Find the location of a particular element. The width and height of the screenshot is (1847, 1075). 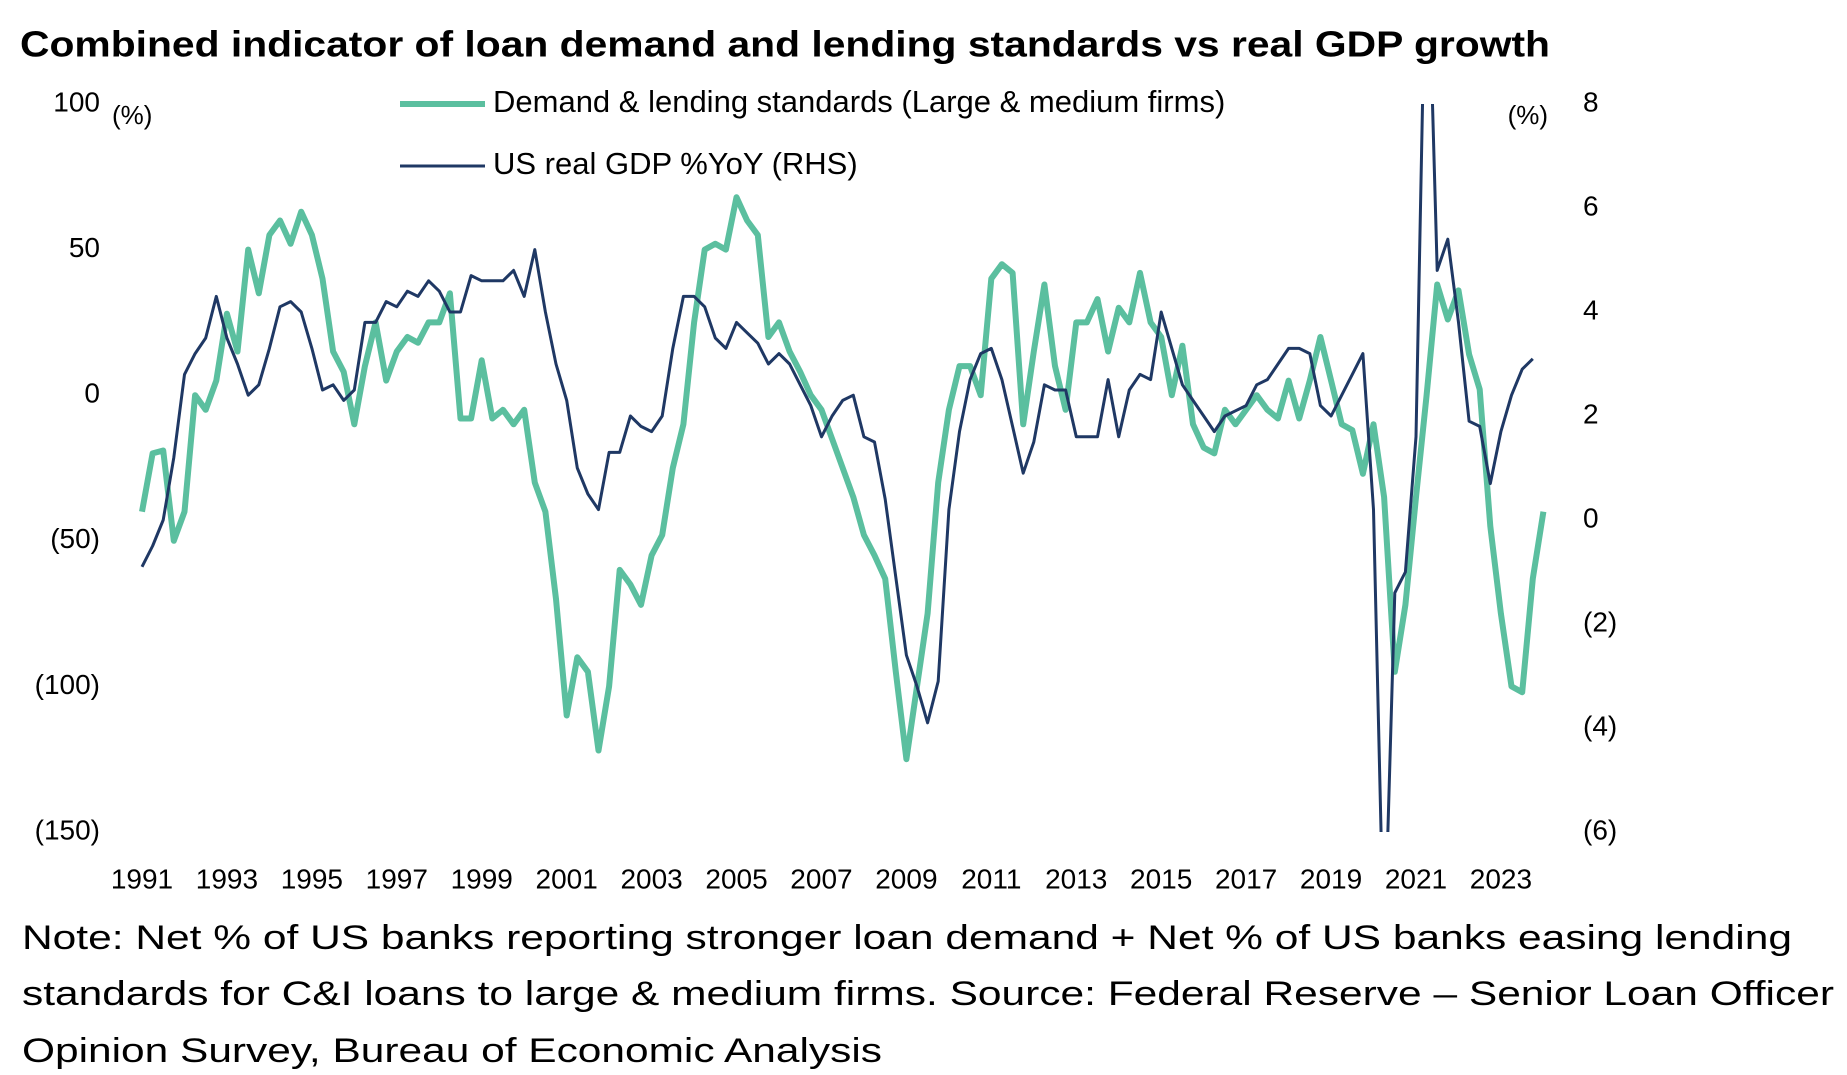

y-axis-unit: (%) is located at coordinates (132, 115).